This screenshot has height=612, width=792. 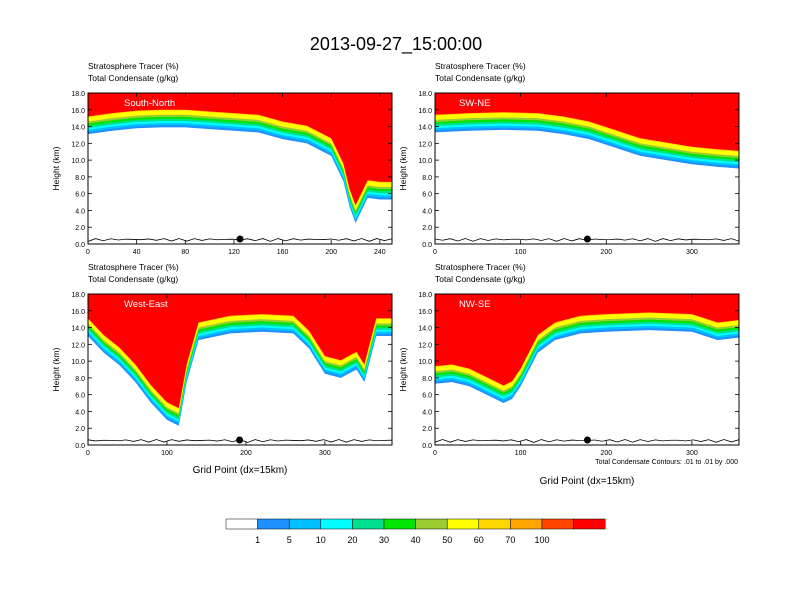 I want to click on colorbar-label: 60, so click(x=479, y=540).